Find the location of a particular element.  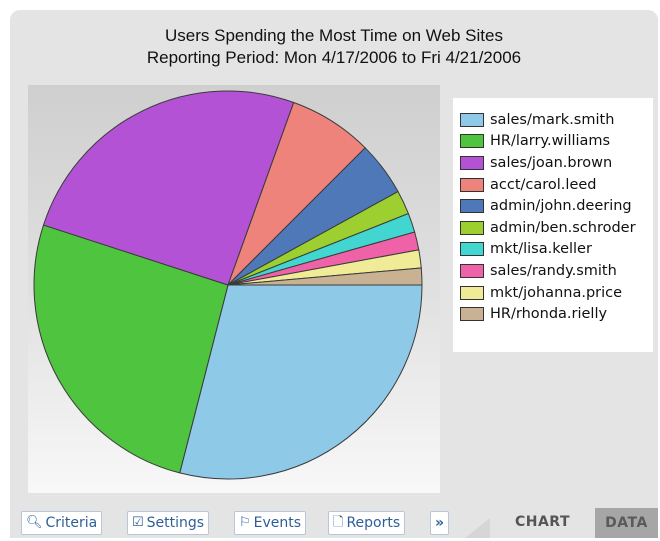

legend-item-1: HR/larry.williams is located at coordinates (556, 142).